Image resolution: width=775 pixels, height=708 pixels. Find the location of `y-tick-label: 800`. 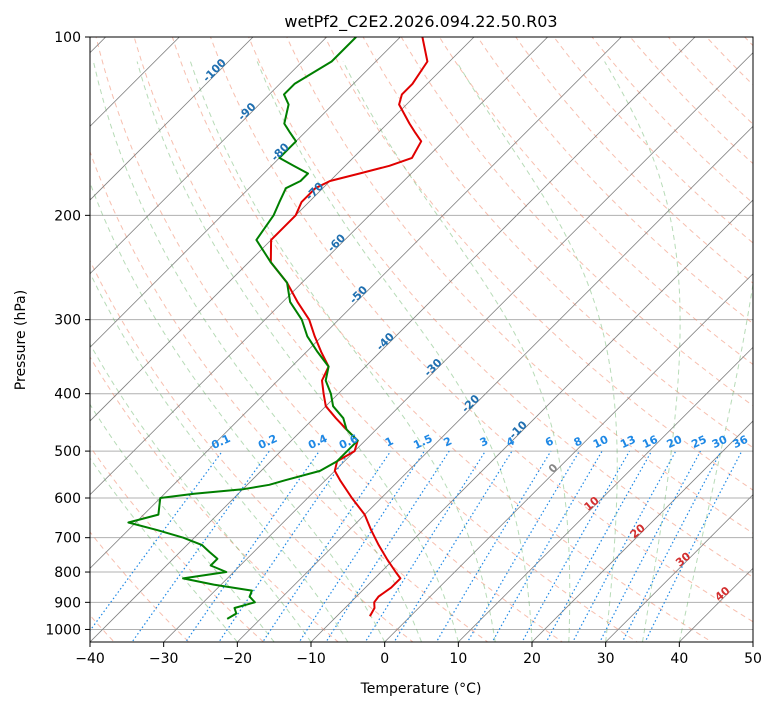

y-tick-label: 800 is located at coordinates (67, 573).